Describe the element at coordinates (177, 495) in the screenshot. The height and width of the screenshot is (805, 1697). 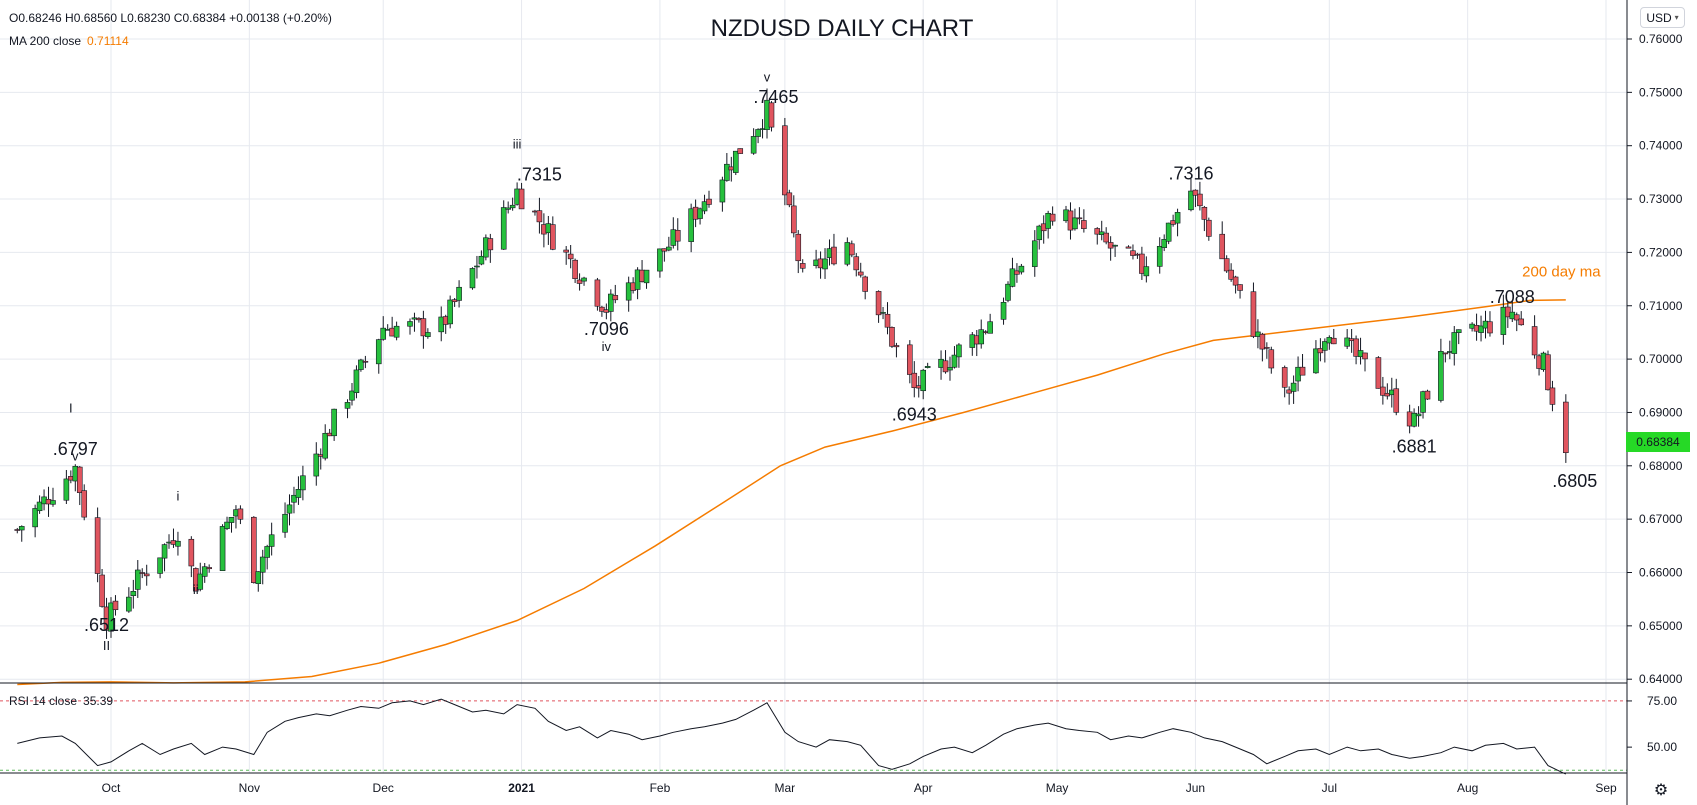
I see `annotation-label: i` at that location.